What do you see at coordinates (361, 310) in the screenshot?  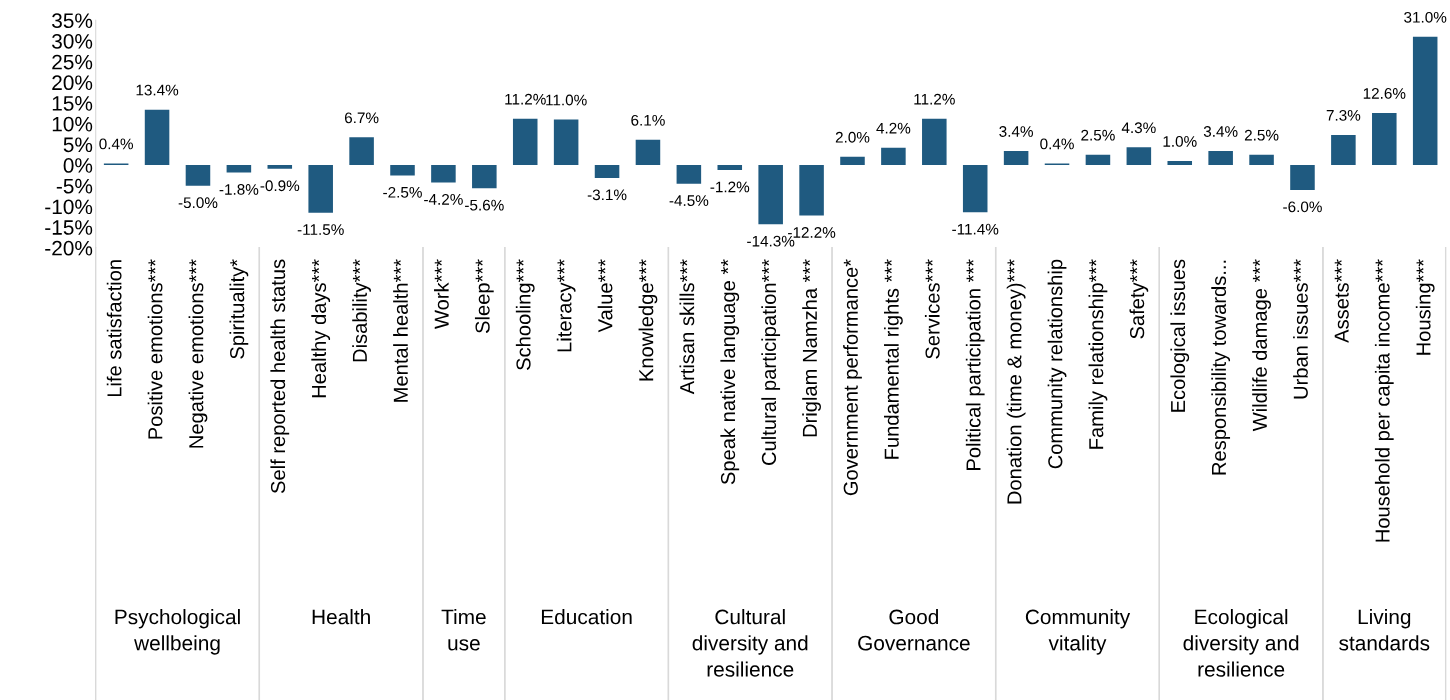 I see `x-tick-label: Disability***` at bounding box center [361, 310].